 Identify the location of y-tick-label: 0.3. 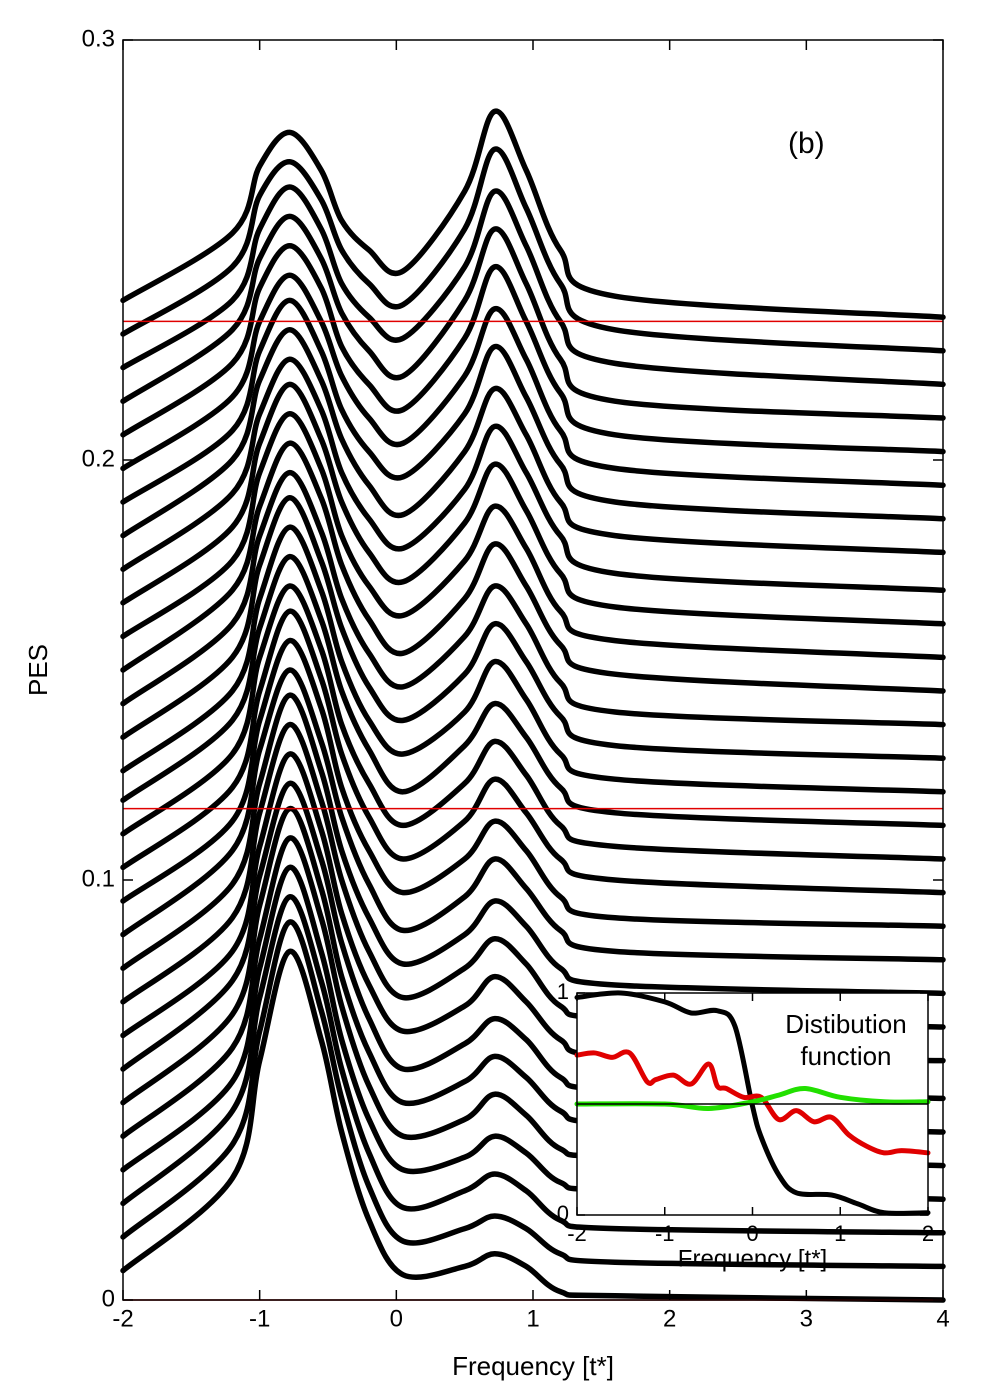
(98, 38).